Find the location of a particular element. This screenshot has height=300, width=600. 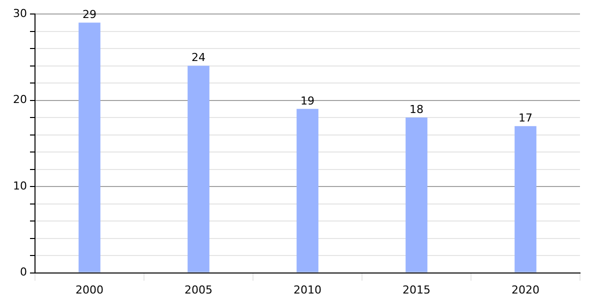

x-tick-label: 2015 is located at coordinates (416, 289).